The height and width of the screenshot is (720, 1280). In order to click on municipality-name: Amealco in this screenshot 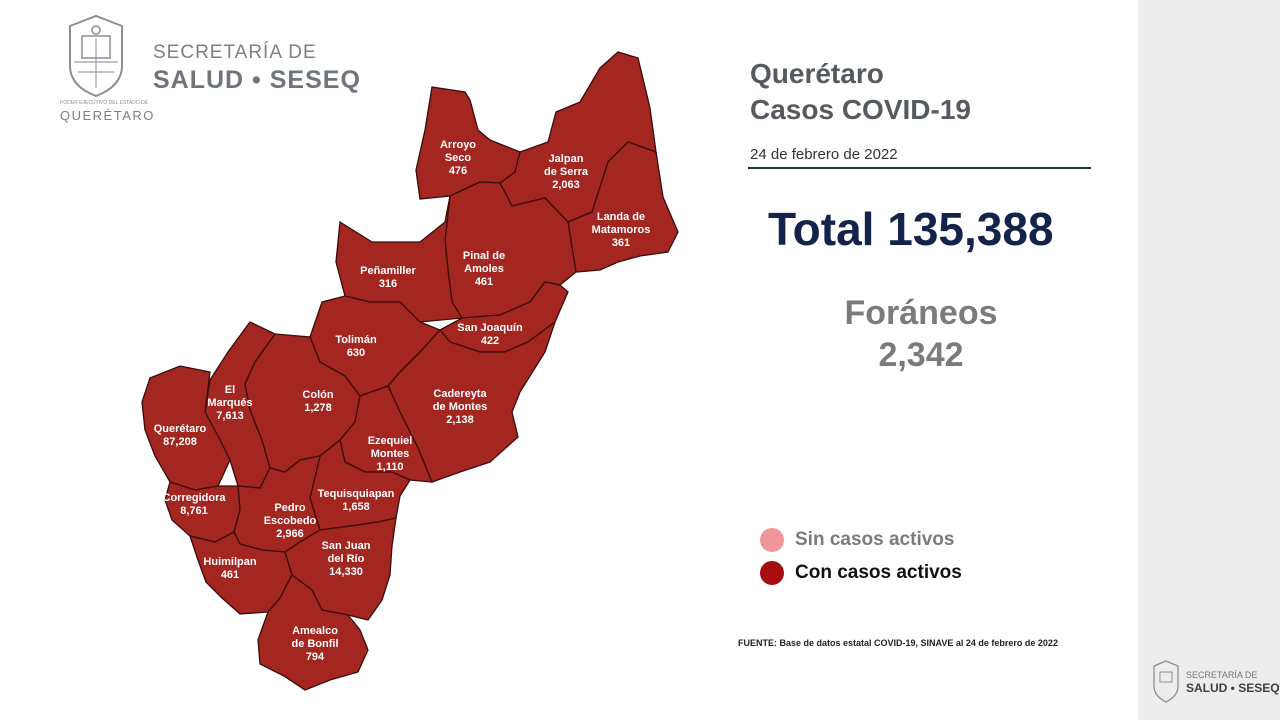, I will do `click(315, 631)`.